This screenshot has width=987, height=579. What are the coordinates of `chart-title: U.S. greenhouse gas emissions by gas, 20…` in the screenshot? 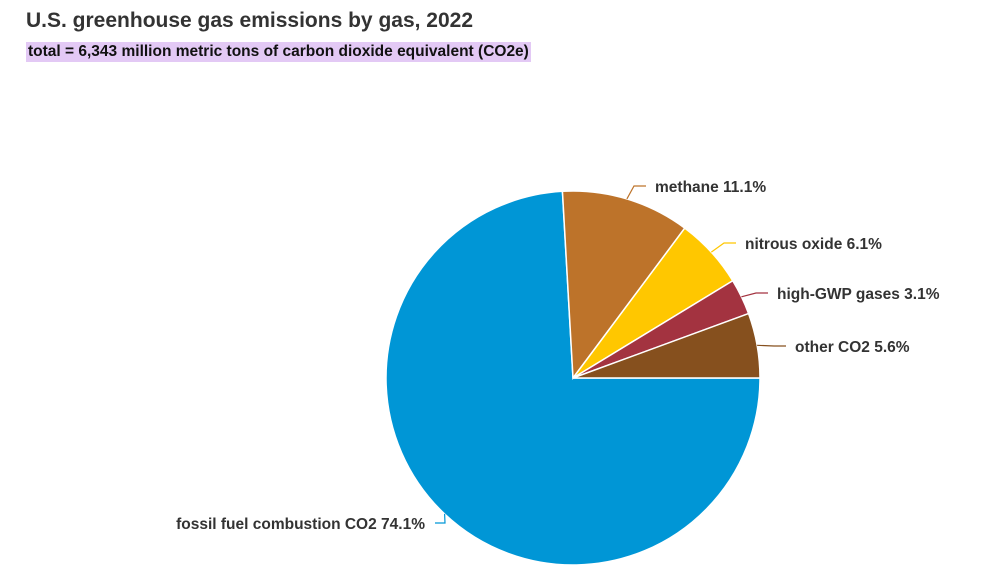 It's located at (250, 20).